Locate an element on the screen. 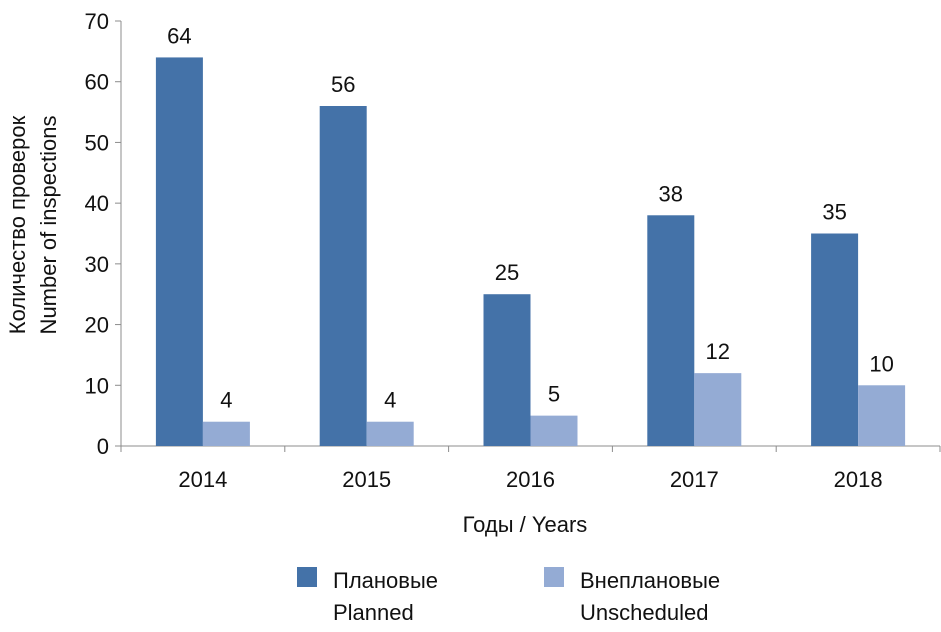  legend-label-unscheduled-en: Unscheduled is located at coordinates (644, 612).